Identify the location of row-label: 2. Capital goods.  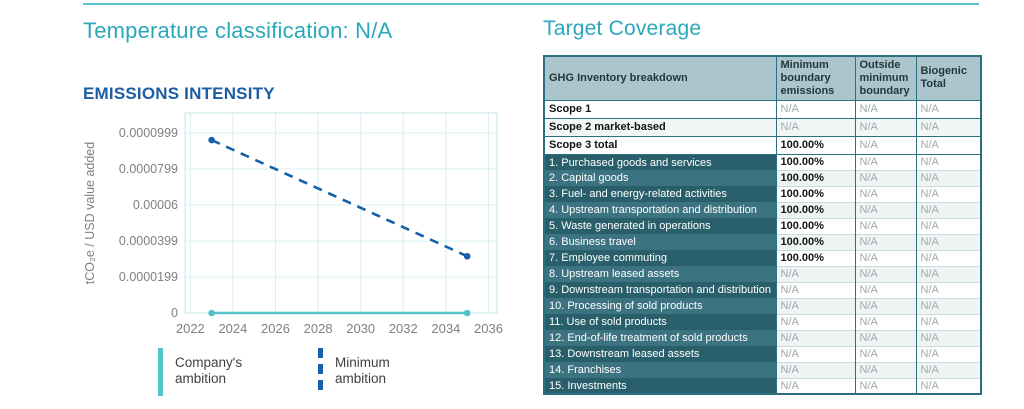
(659, 178).